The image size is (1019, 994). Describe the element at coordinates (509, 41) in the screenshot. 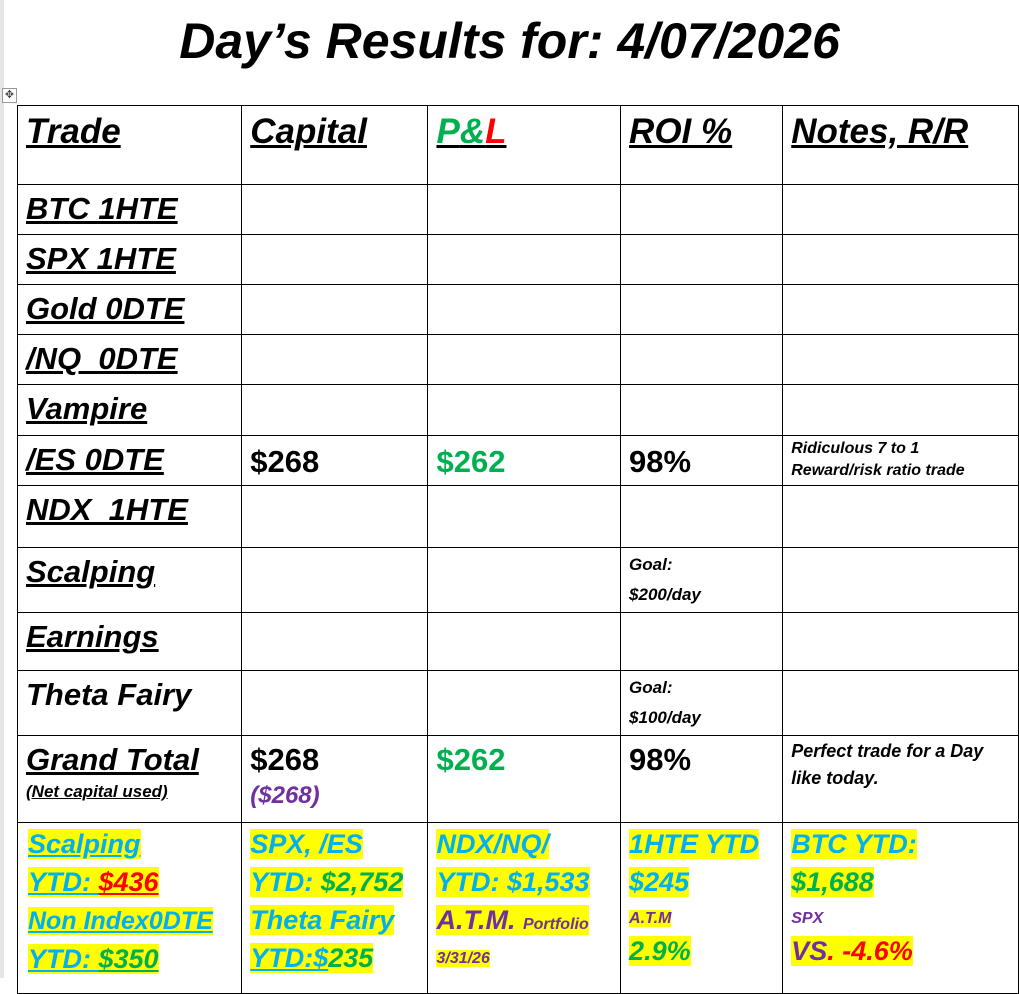

I see `page-title: Day’s Results for: 4/07/2026` at that location.